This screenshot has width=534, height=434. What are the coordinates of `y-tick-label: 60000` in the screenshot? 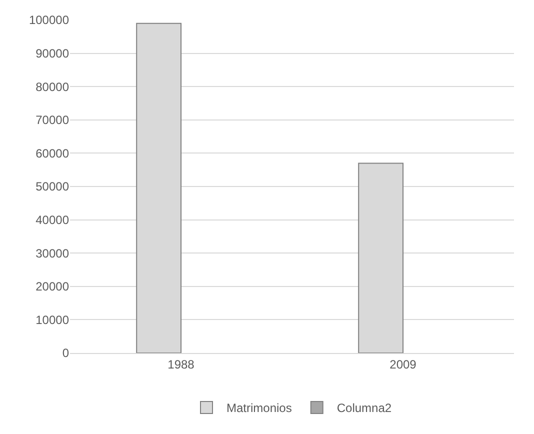 It's located at (53, 153).